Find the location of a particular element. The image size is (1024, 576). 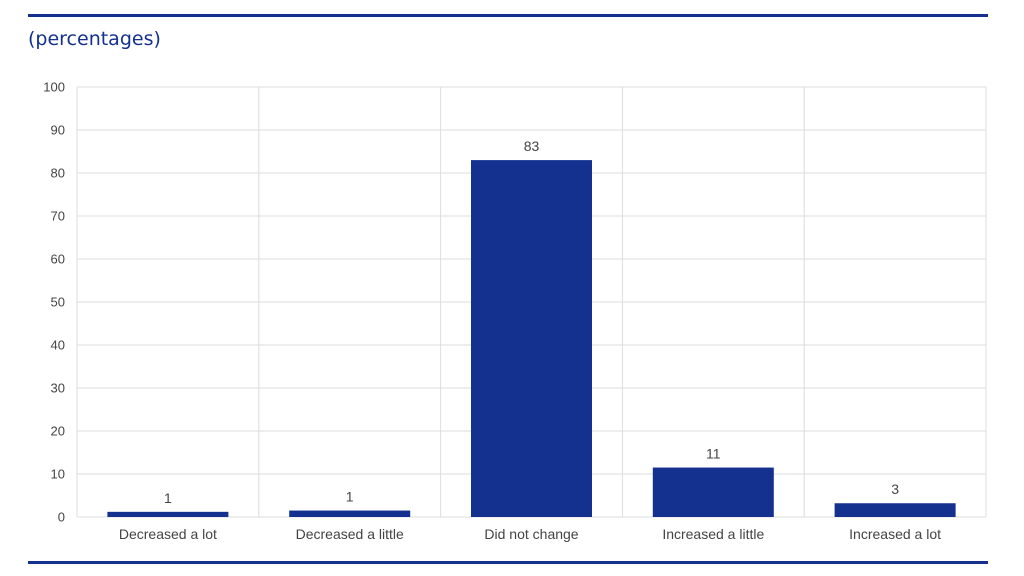

x-category-label: Decreased a lot is located at coordinates (168, 534).